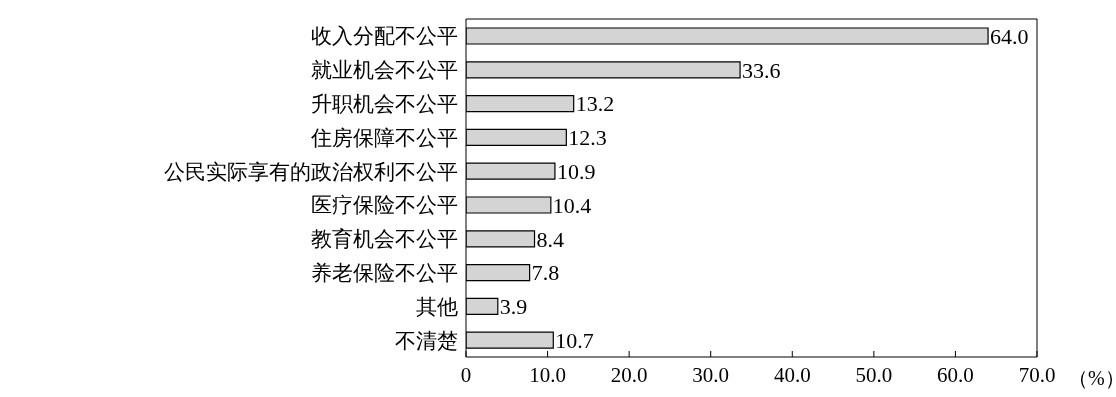  I want to click on y-tick-label: 其他, so click(437, 306).